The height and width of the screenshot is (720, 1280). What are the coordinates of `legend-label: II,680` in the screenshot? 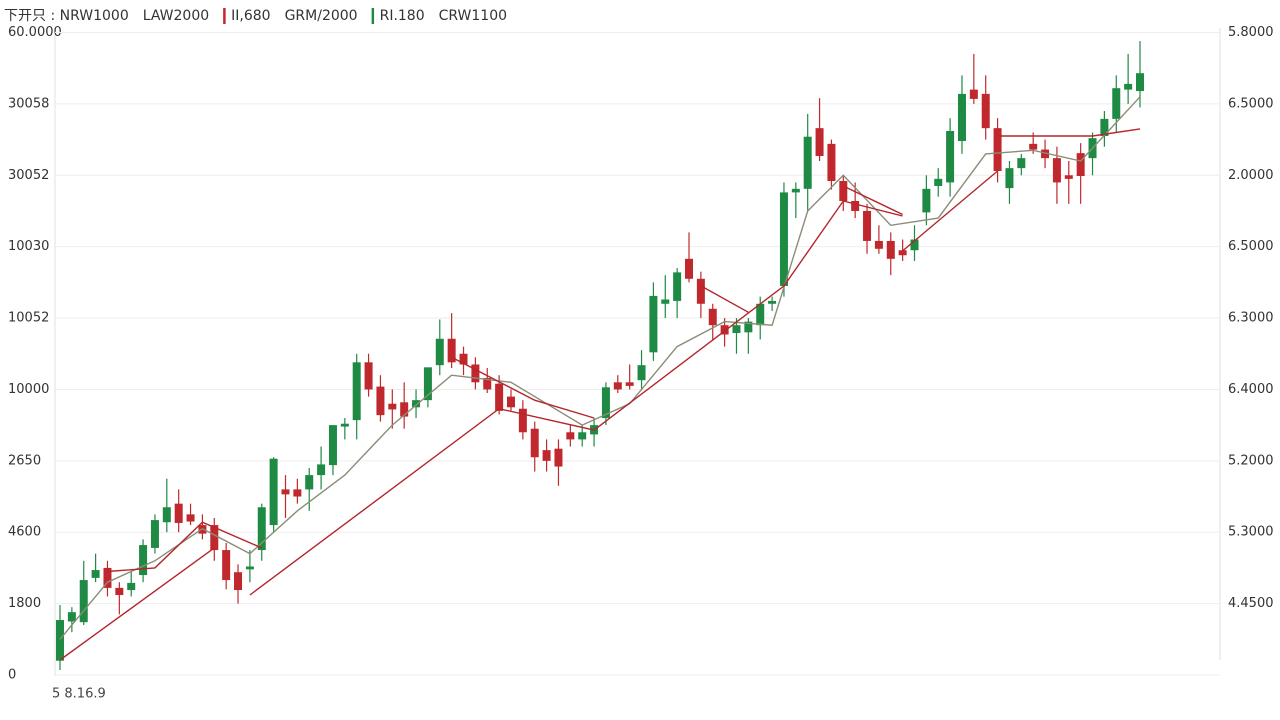 It's located at (250, 16).